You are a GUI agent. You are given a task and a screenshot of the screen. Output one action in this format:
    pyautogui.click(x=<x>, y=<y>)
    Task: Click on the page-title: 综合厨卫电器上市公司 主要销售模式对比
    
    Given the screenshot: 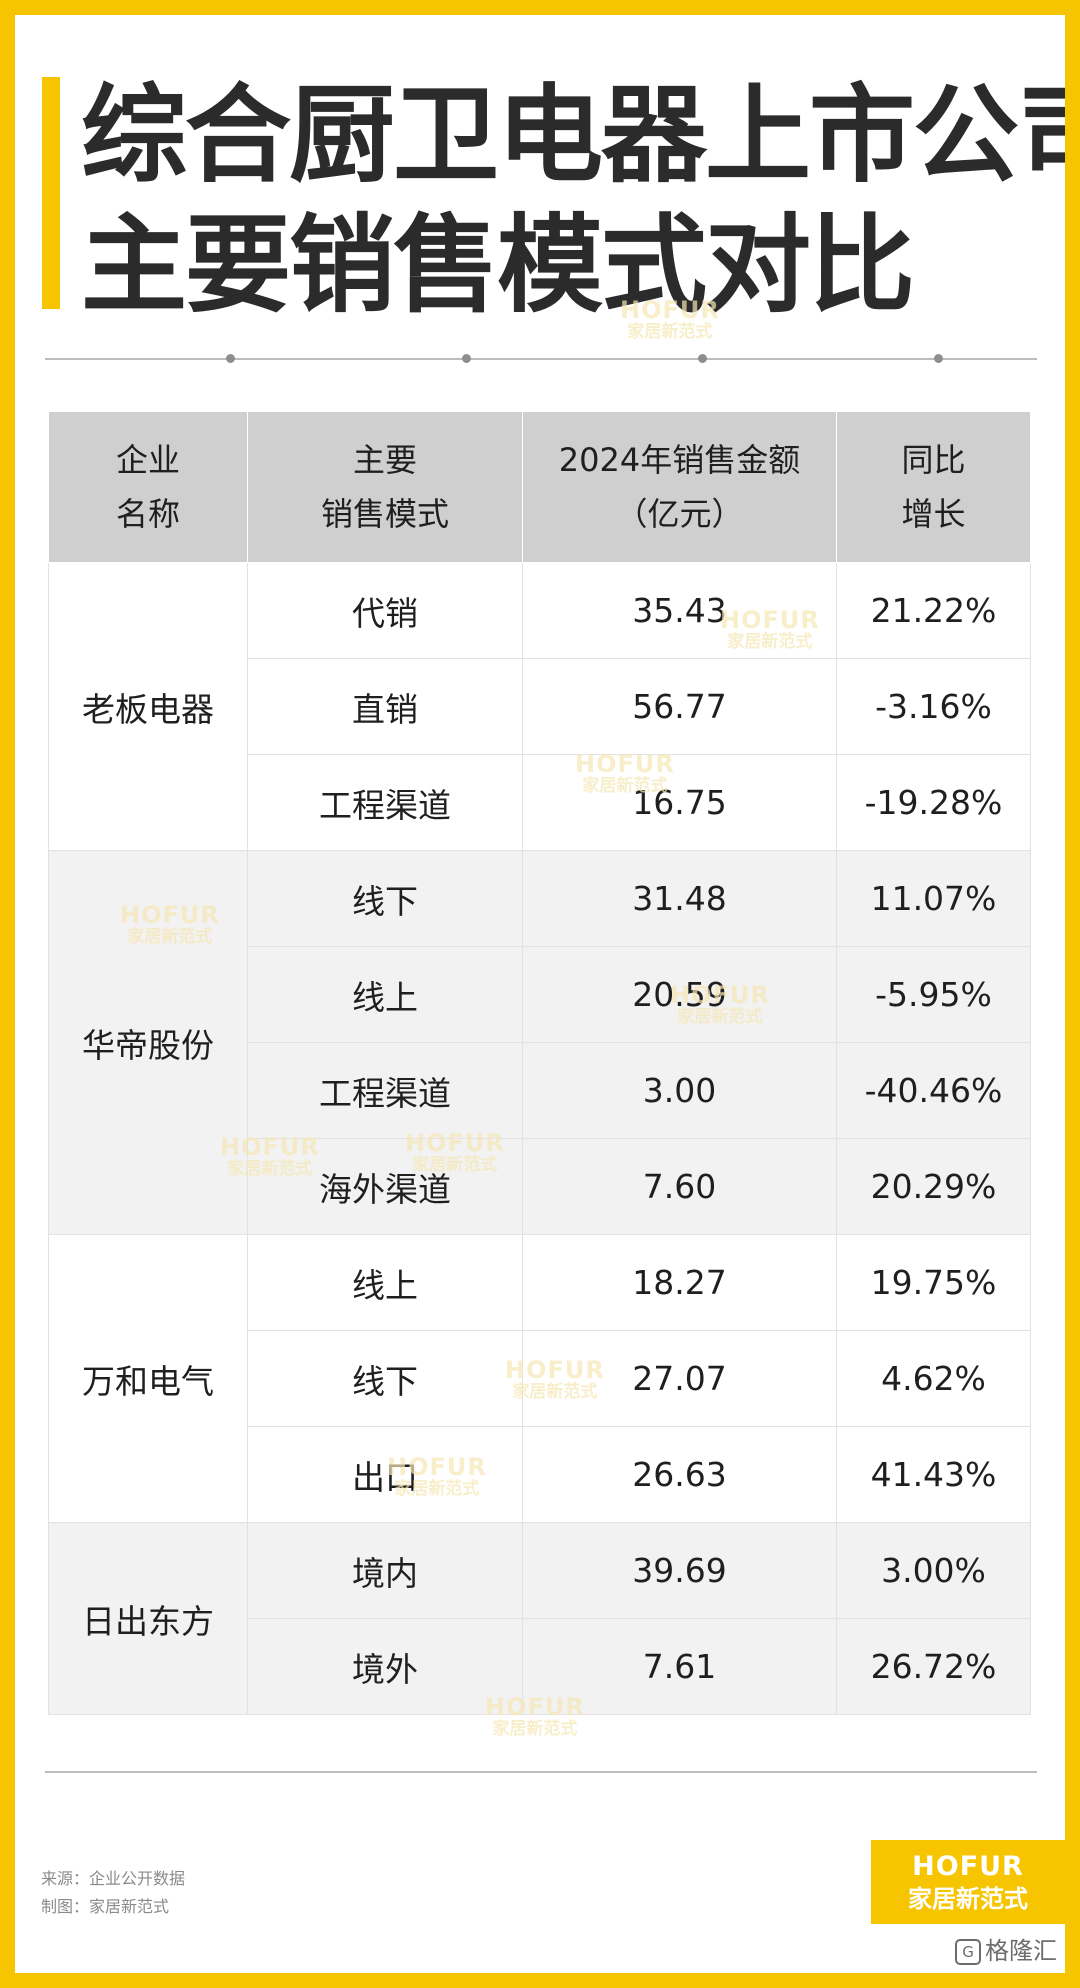 What is the action you would take?
    pyautogui.click(x=573, y=201)
    